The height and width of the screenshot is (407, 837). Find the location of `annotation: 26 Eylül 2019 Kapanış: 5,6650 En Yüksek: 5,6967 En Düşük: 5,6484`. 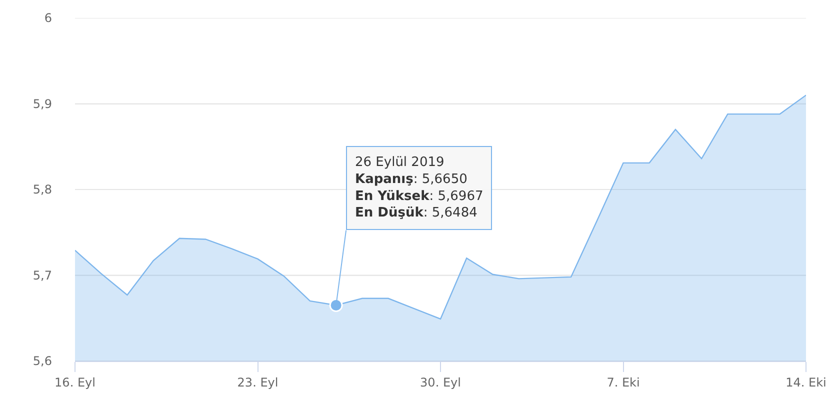

annotation: 26 Eylül 2019 Kapanış: 5,6650 En Yüksek: 5,6967 En Düşük: 5,6484 is located at coordinates (419, 188).